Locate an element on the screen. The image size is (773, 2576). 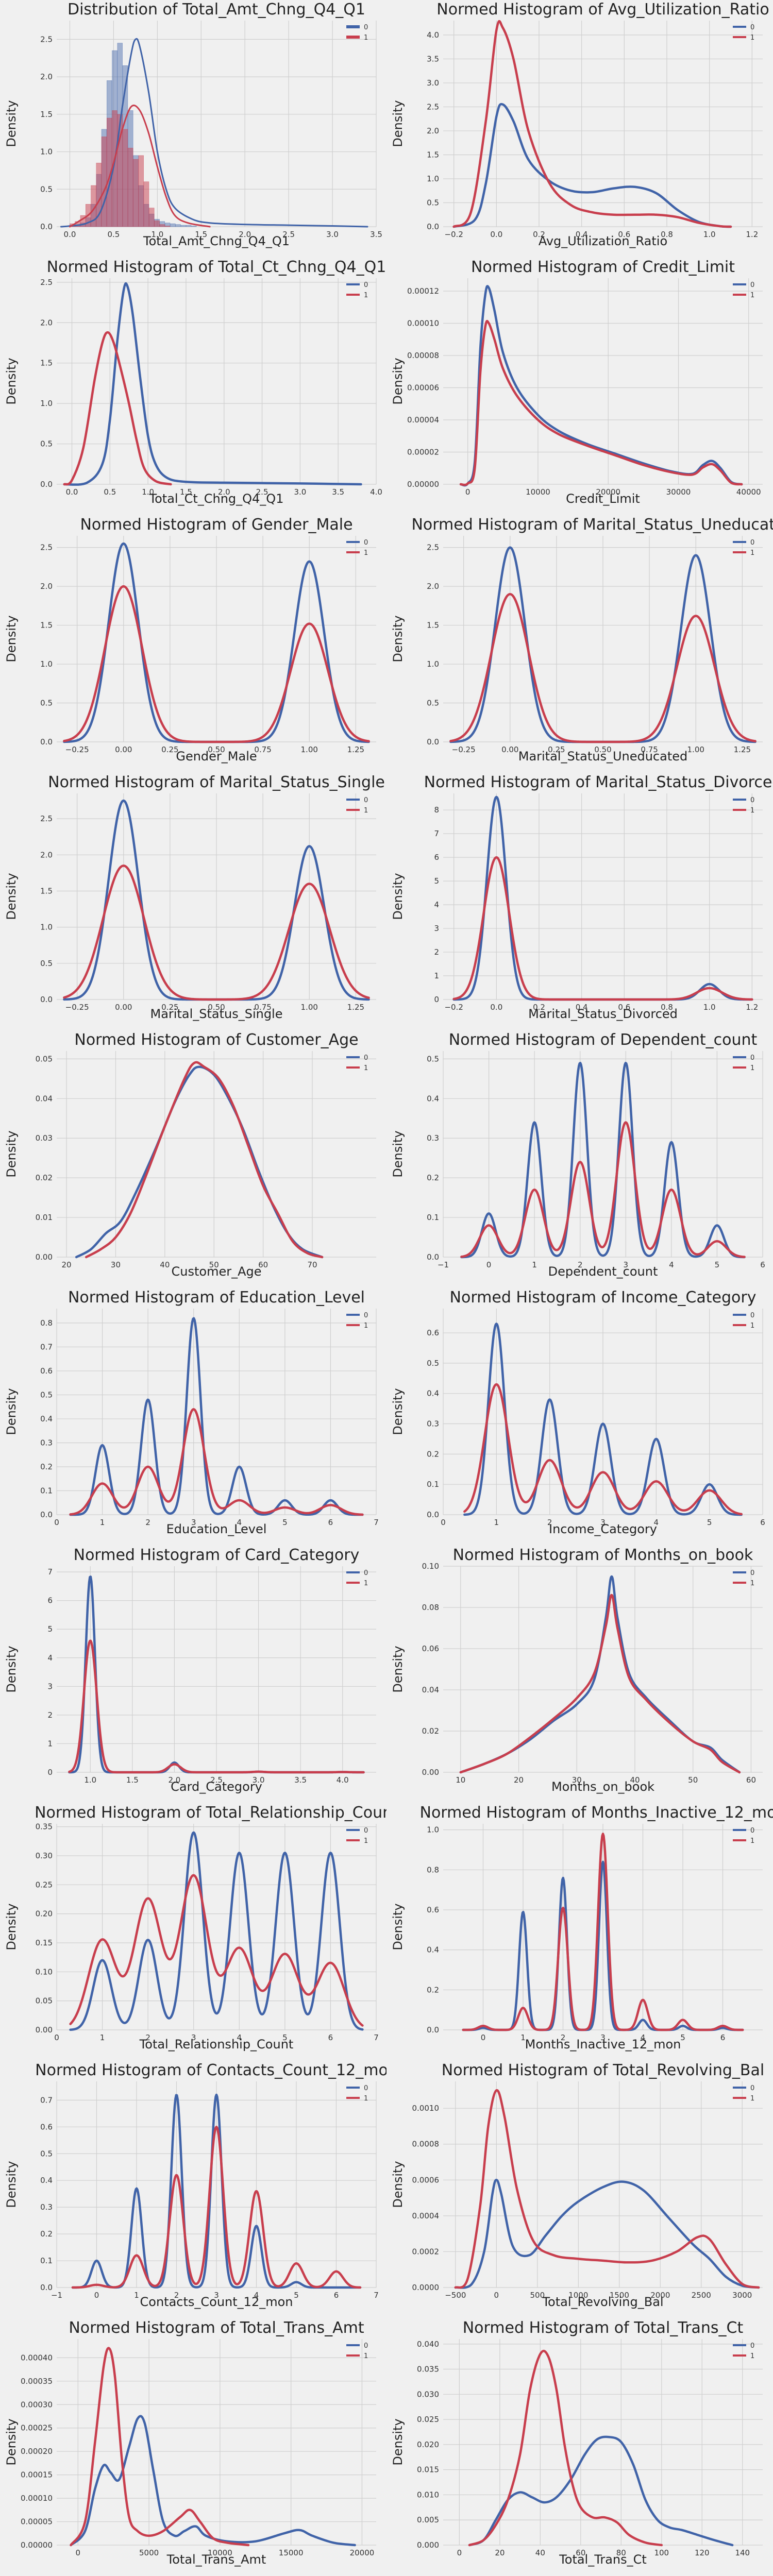
x-tick-label: 6 is located at coordinates (762, 1264).